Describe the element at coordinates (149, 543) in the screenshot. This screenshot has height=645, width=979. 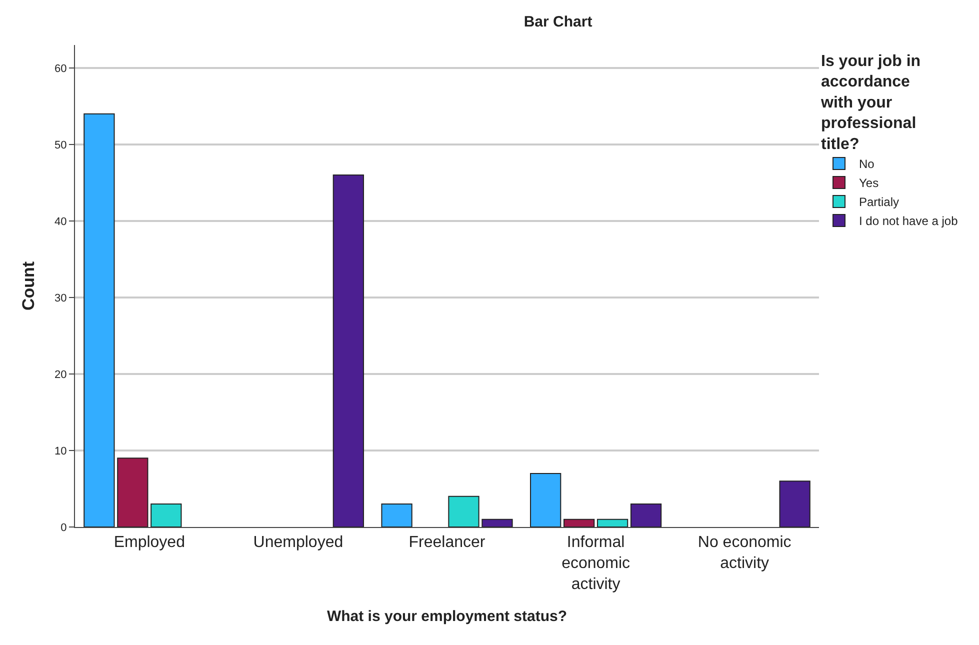
I see `x-tick-label: Employed` at that location.